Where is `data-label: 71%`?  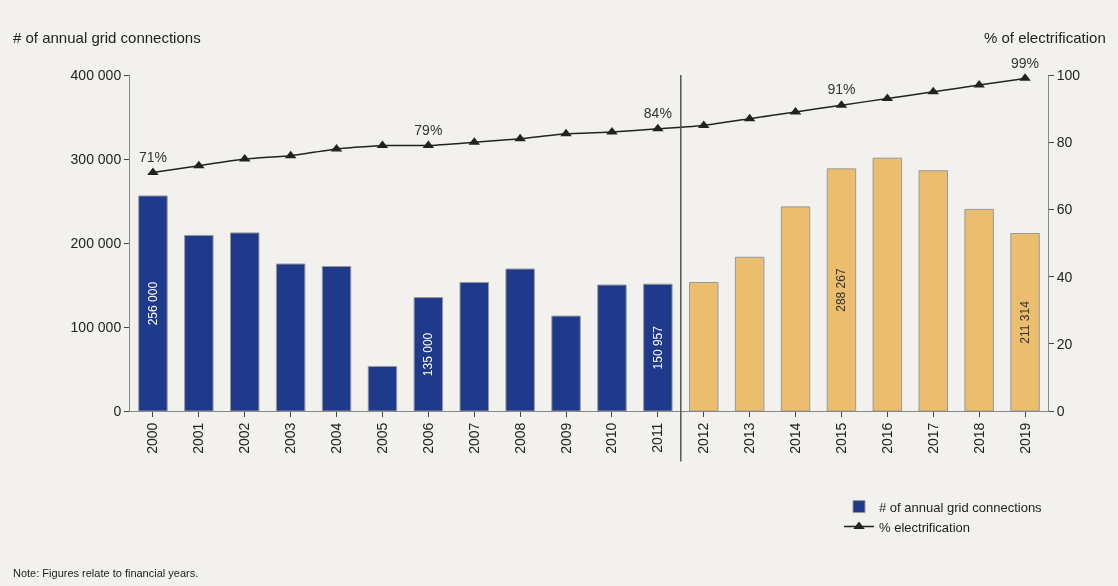 data-label: 71% is located at coordinates (152, 156).